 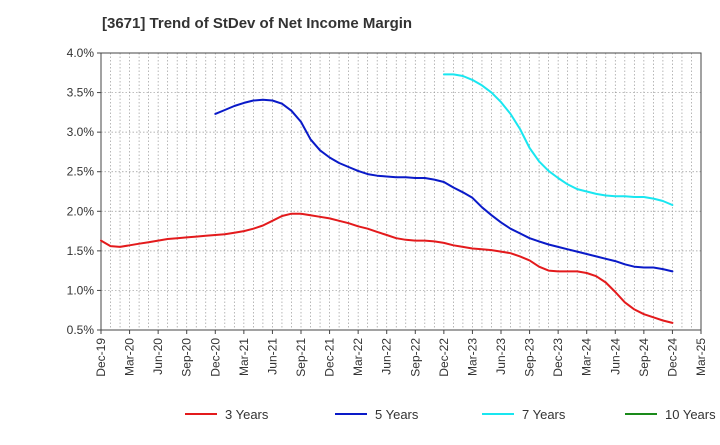 What do you see at coordinates (247, 414) in the screenshot?
I see `legend-label-3-years: 3 Years` at bounding box center [247, 414].